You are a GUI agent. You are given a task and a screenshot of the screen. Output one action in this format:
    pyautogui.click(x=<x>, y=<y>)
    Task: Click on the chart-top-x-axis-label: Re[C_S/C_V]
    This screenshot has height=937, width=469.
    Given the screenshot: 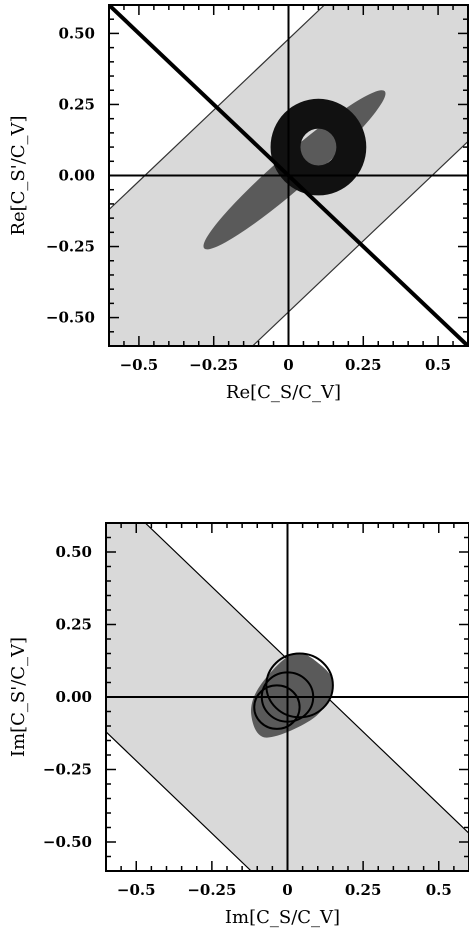 What is the action you would take?
    pyautogui.click(x=283, y=392)
    